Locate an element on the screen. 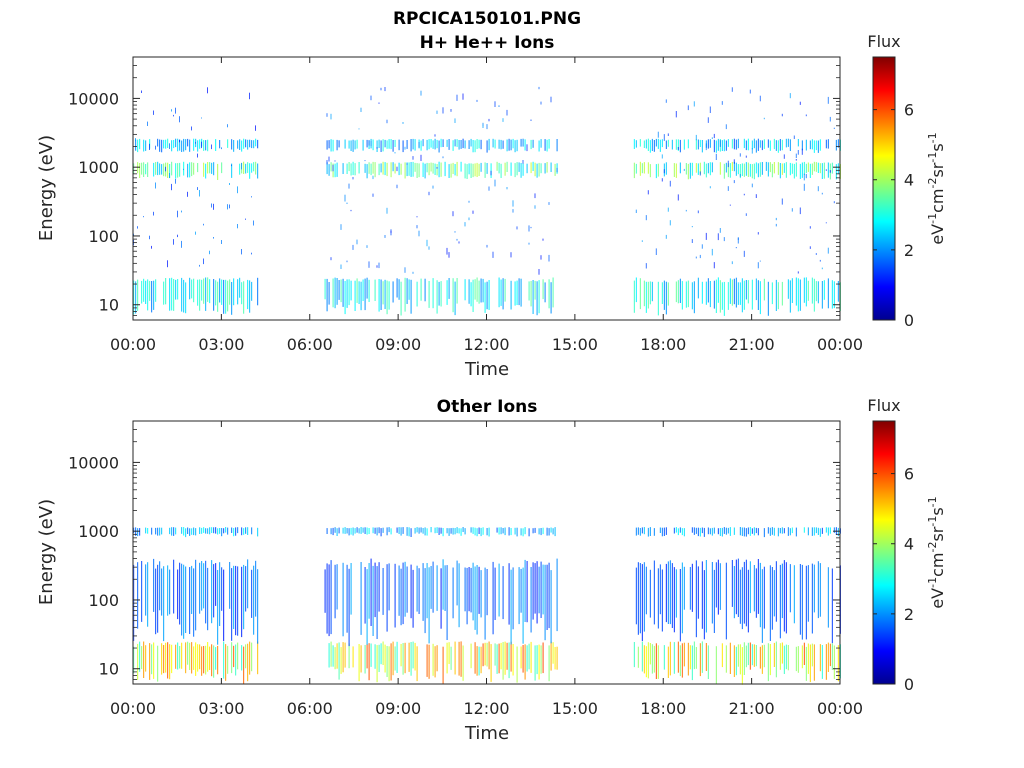 Image resolution: width=1024 pixels, height=768 pixels. x-tick-label: 03:00 is located at coordinates (221, 344).